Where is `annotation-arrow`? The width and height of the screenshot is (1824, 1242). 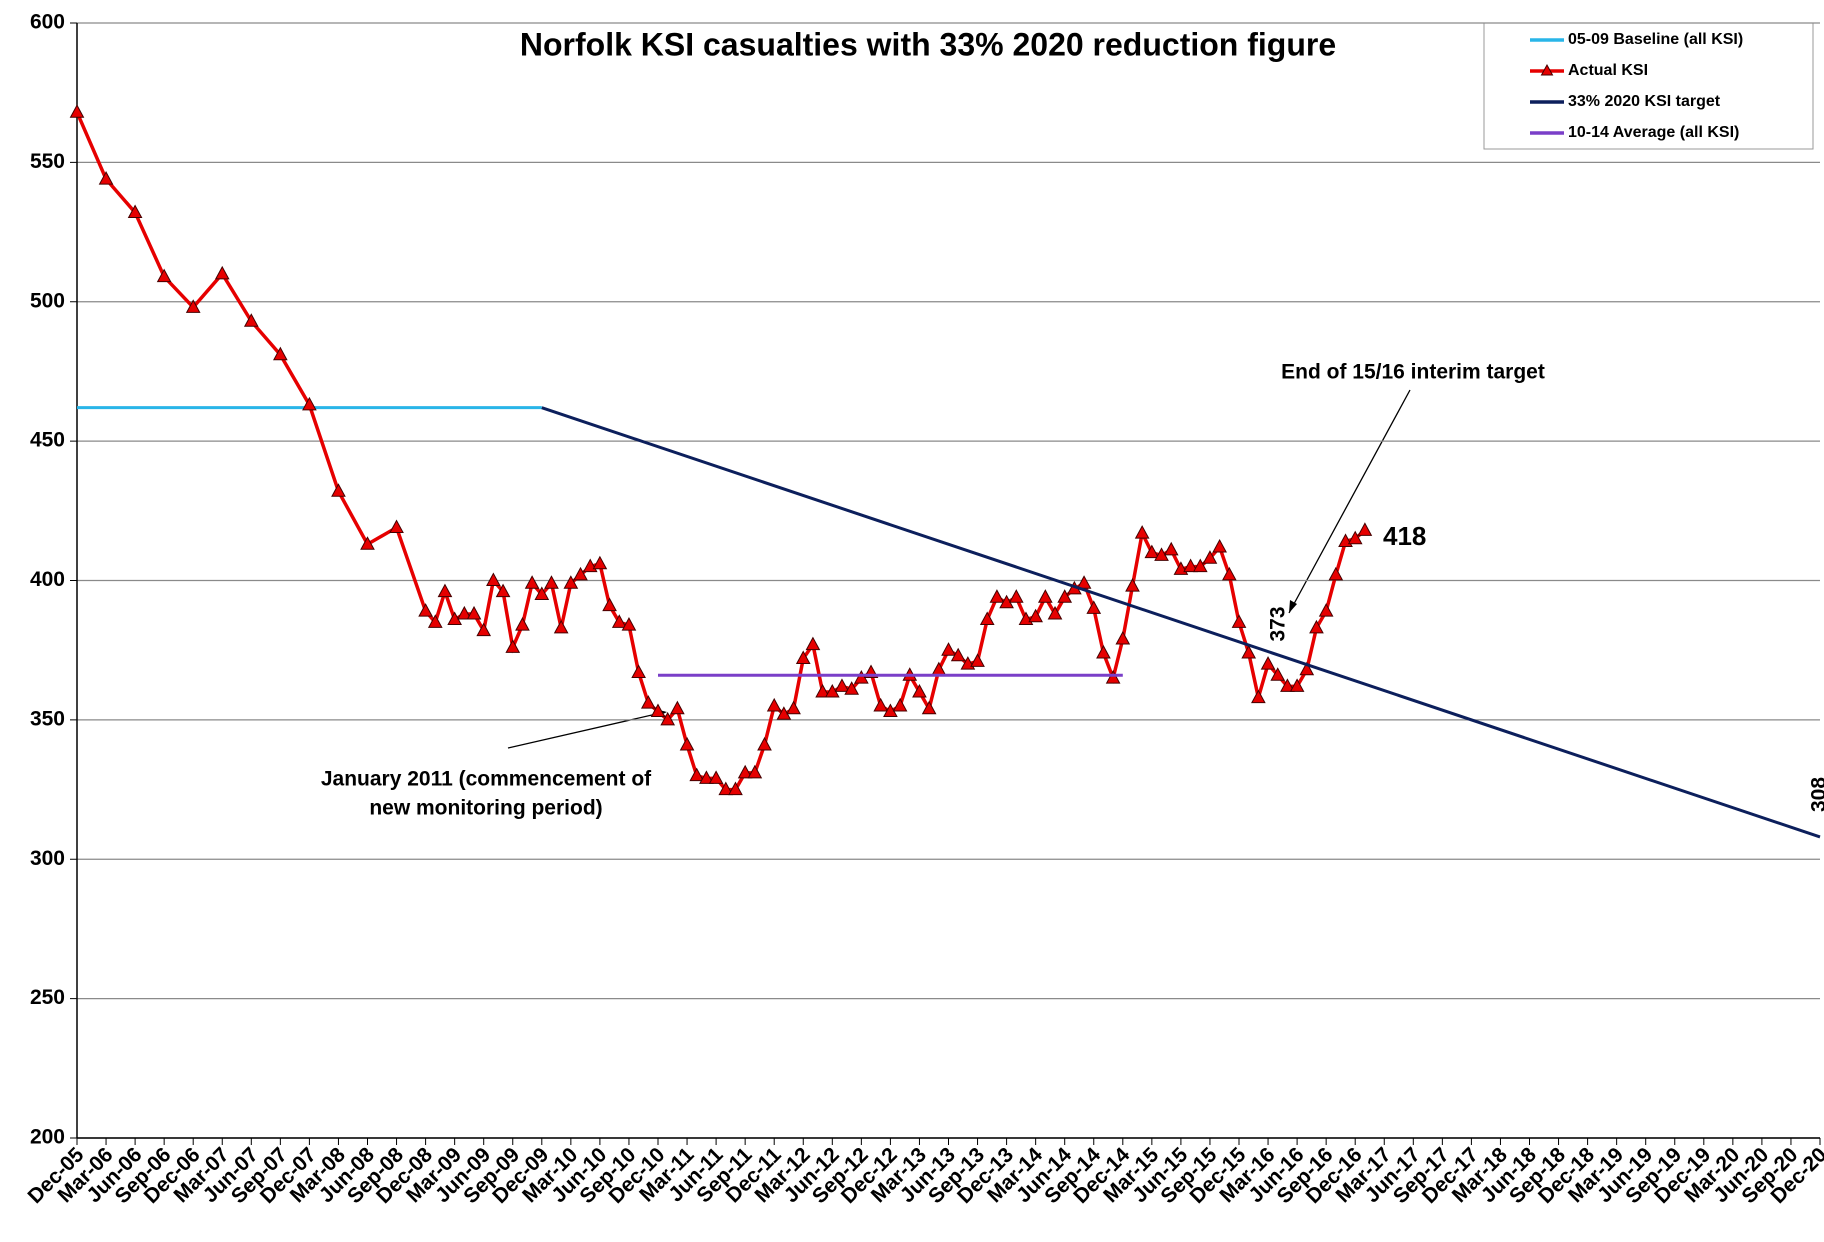 annotation-arrow is located at coordinates (586, 730).